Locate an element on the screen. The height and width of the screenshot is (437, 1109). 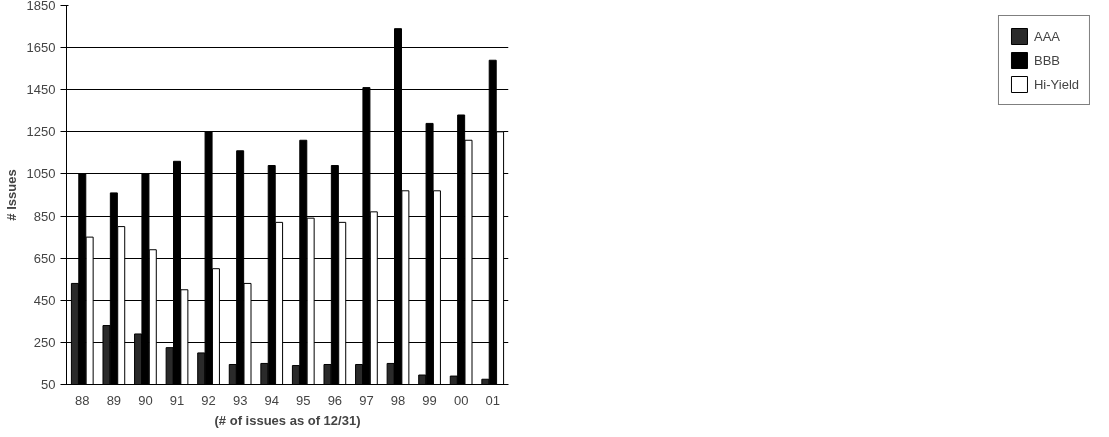
legend-label: AAA is located at coordinates (1046, 36).